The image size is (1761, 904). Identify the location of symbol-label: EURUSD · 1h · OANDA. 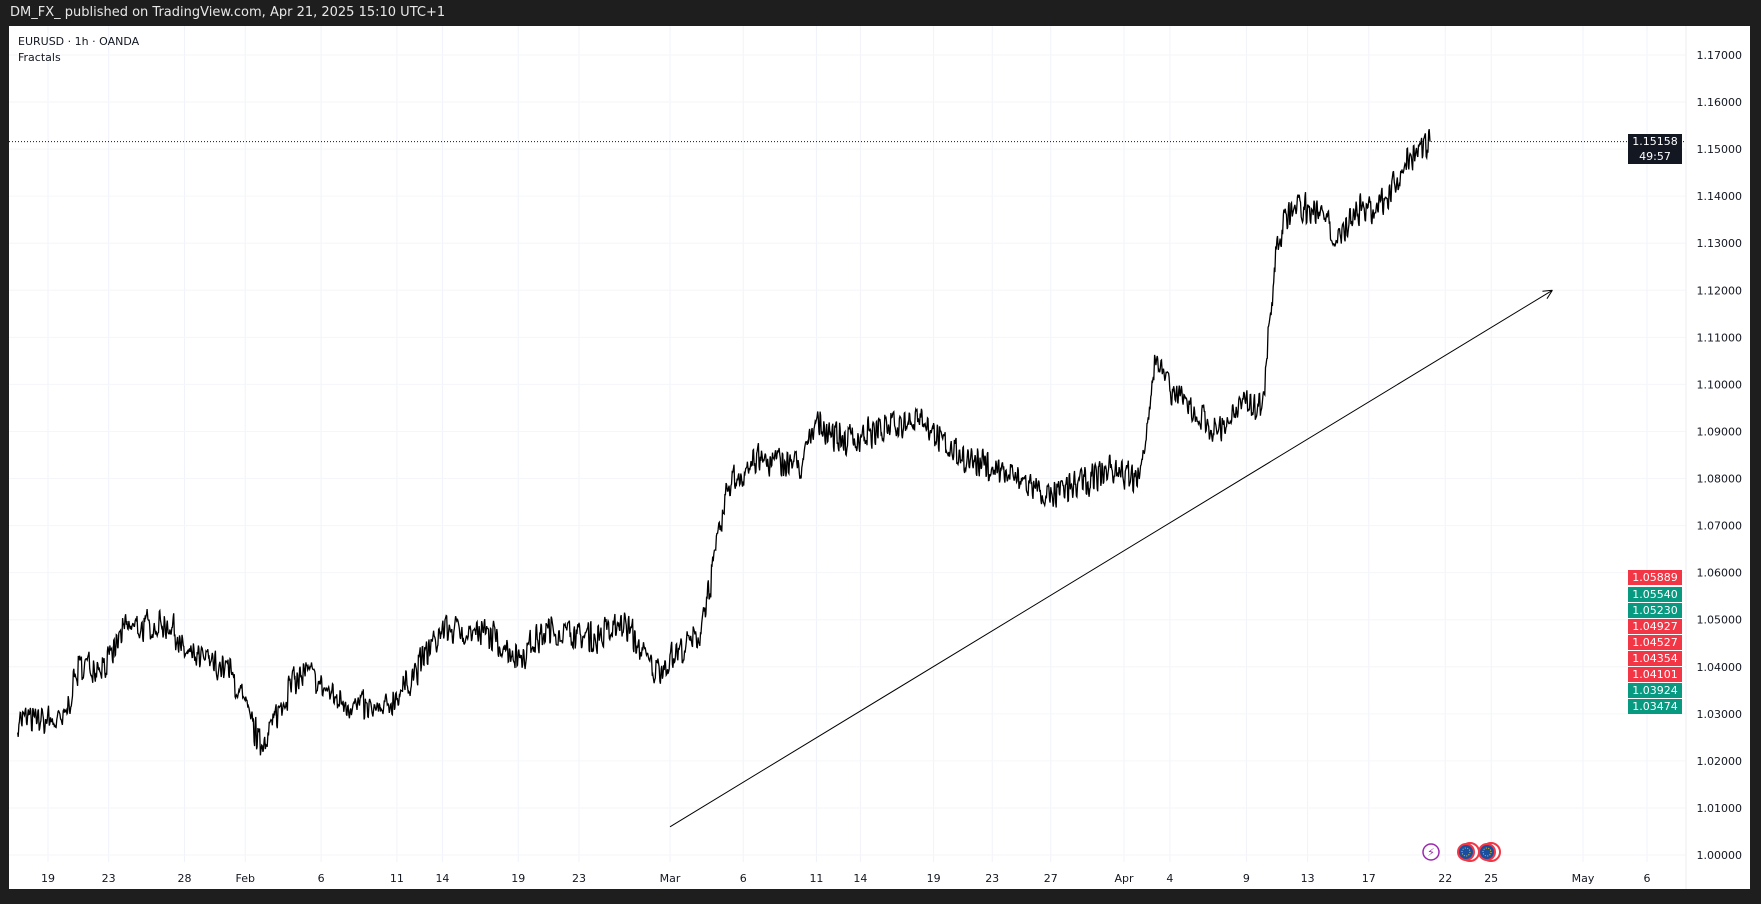
(79, 41).